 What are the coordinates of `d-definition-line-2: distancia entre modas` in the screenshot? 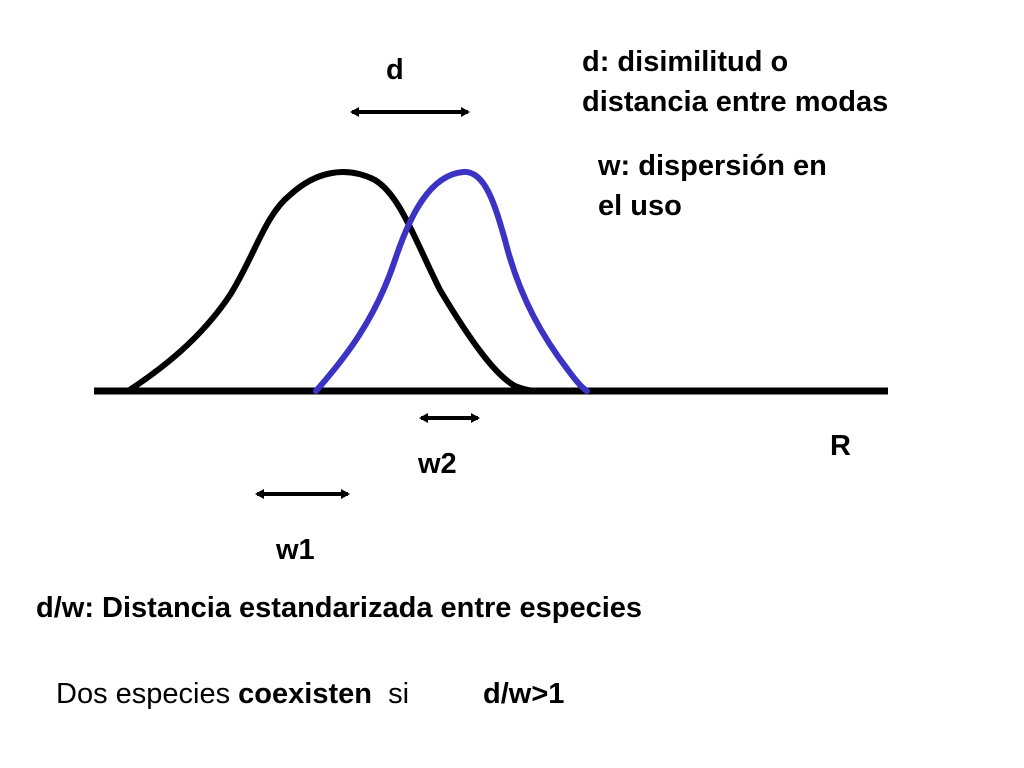 It's located at (735, 102).